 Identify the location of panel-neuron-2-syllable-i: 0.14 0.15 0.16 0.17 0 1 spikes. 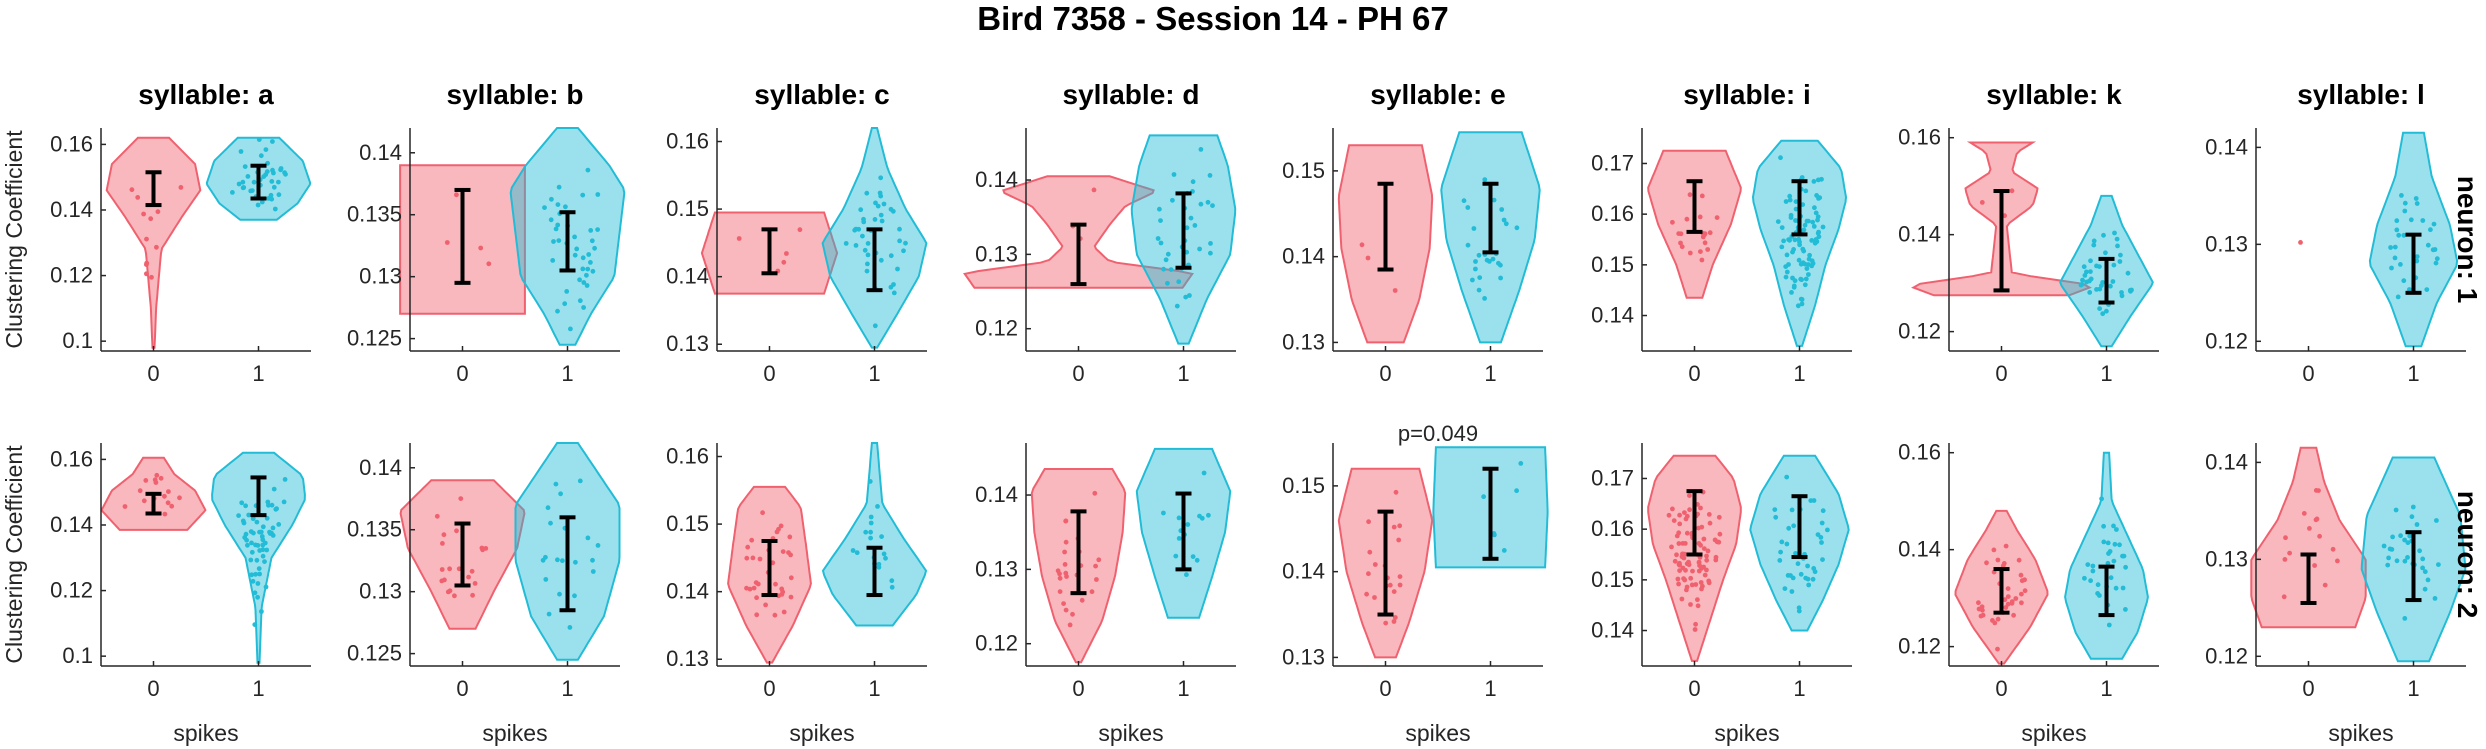
(1721, 594).